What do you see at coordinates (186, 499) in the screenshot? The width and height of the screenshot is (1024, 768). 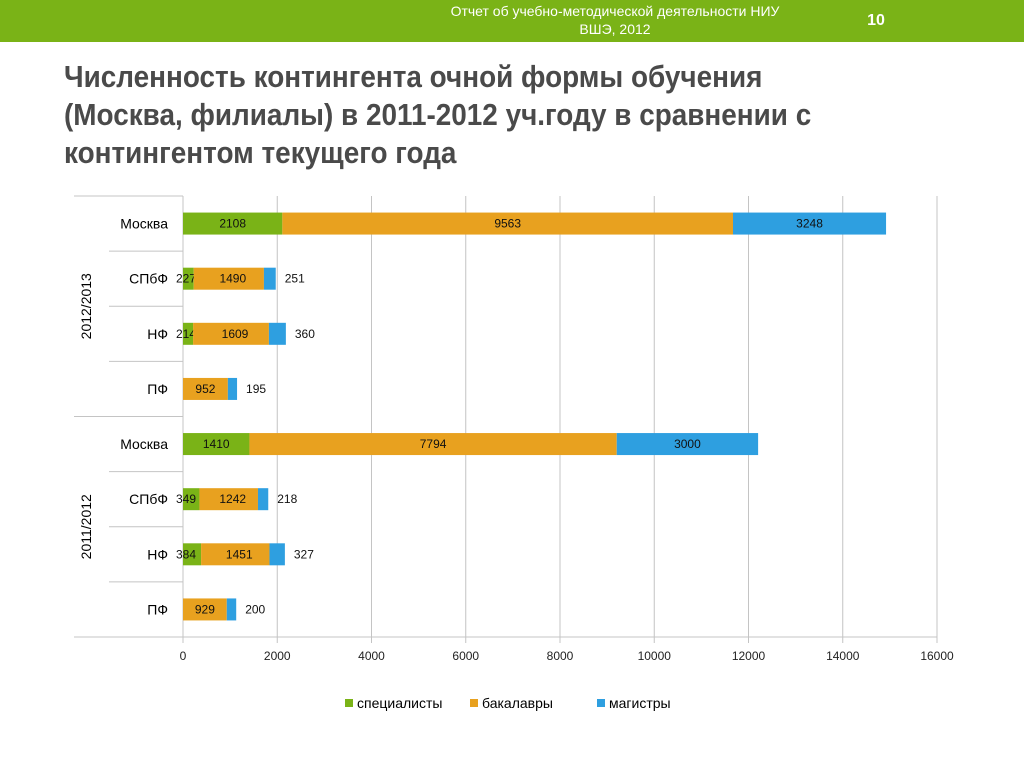 I see `data-label: 349` at bounding box center [186, 499].